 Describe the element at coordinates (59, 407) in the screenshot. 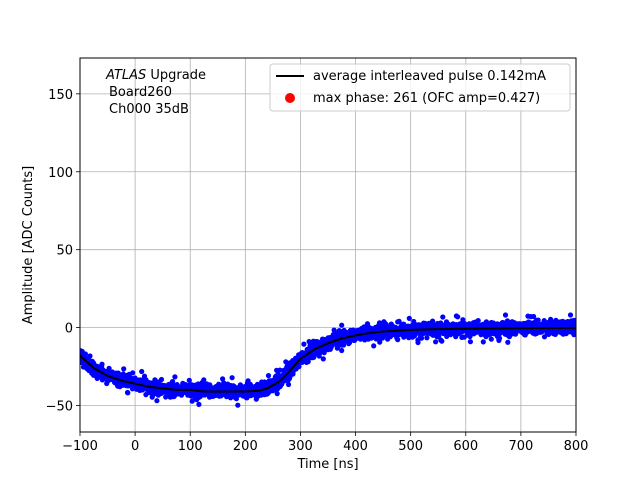

I see `y-tick-label: −50` at that location.